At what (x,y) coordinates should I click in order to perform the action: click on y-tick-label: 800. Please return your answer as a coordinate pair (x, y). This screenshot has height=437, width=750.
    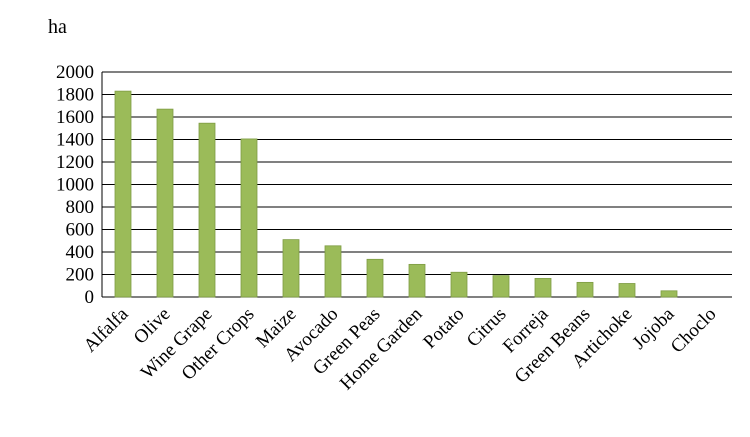
    Looking at the image, I should click on (80, 207).